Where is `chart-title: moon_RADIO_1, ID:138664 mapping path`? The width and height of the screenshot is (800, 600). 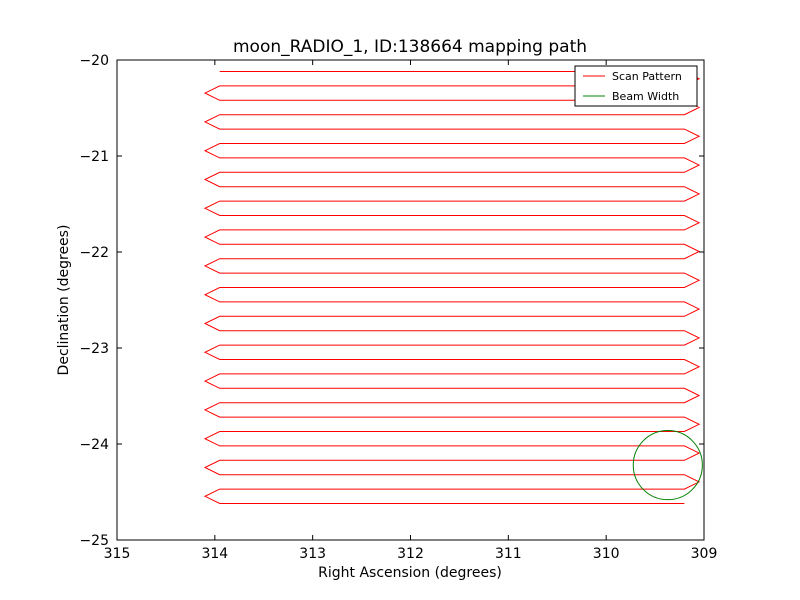
chart-title: moon_RADIO_1, ID:138664 mapping path is located at coordinates (410, 47).